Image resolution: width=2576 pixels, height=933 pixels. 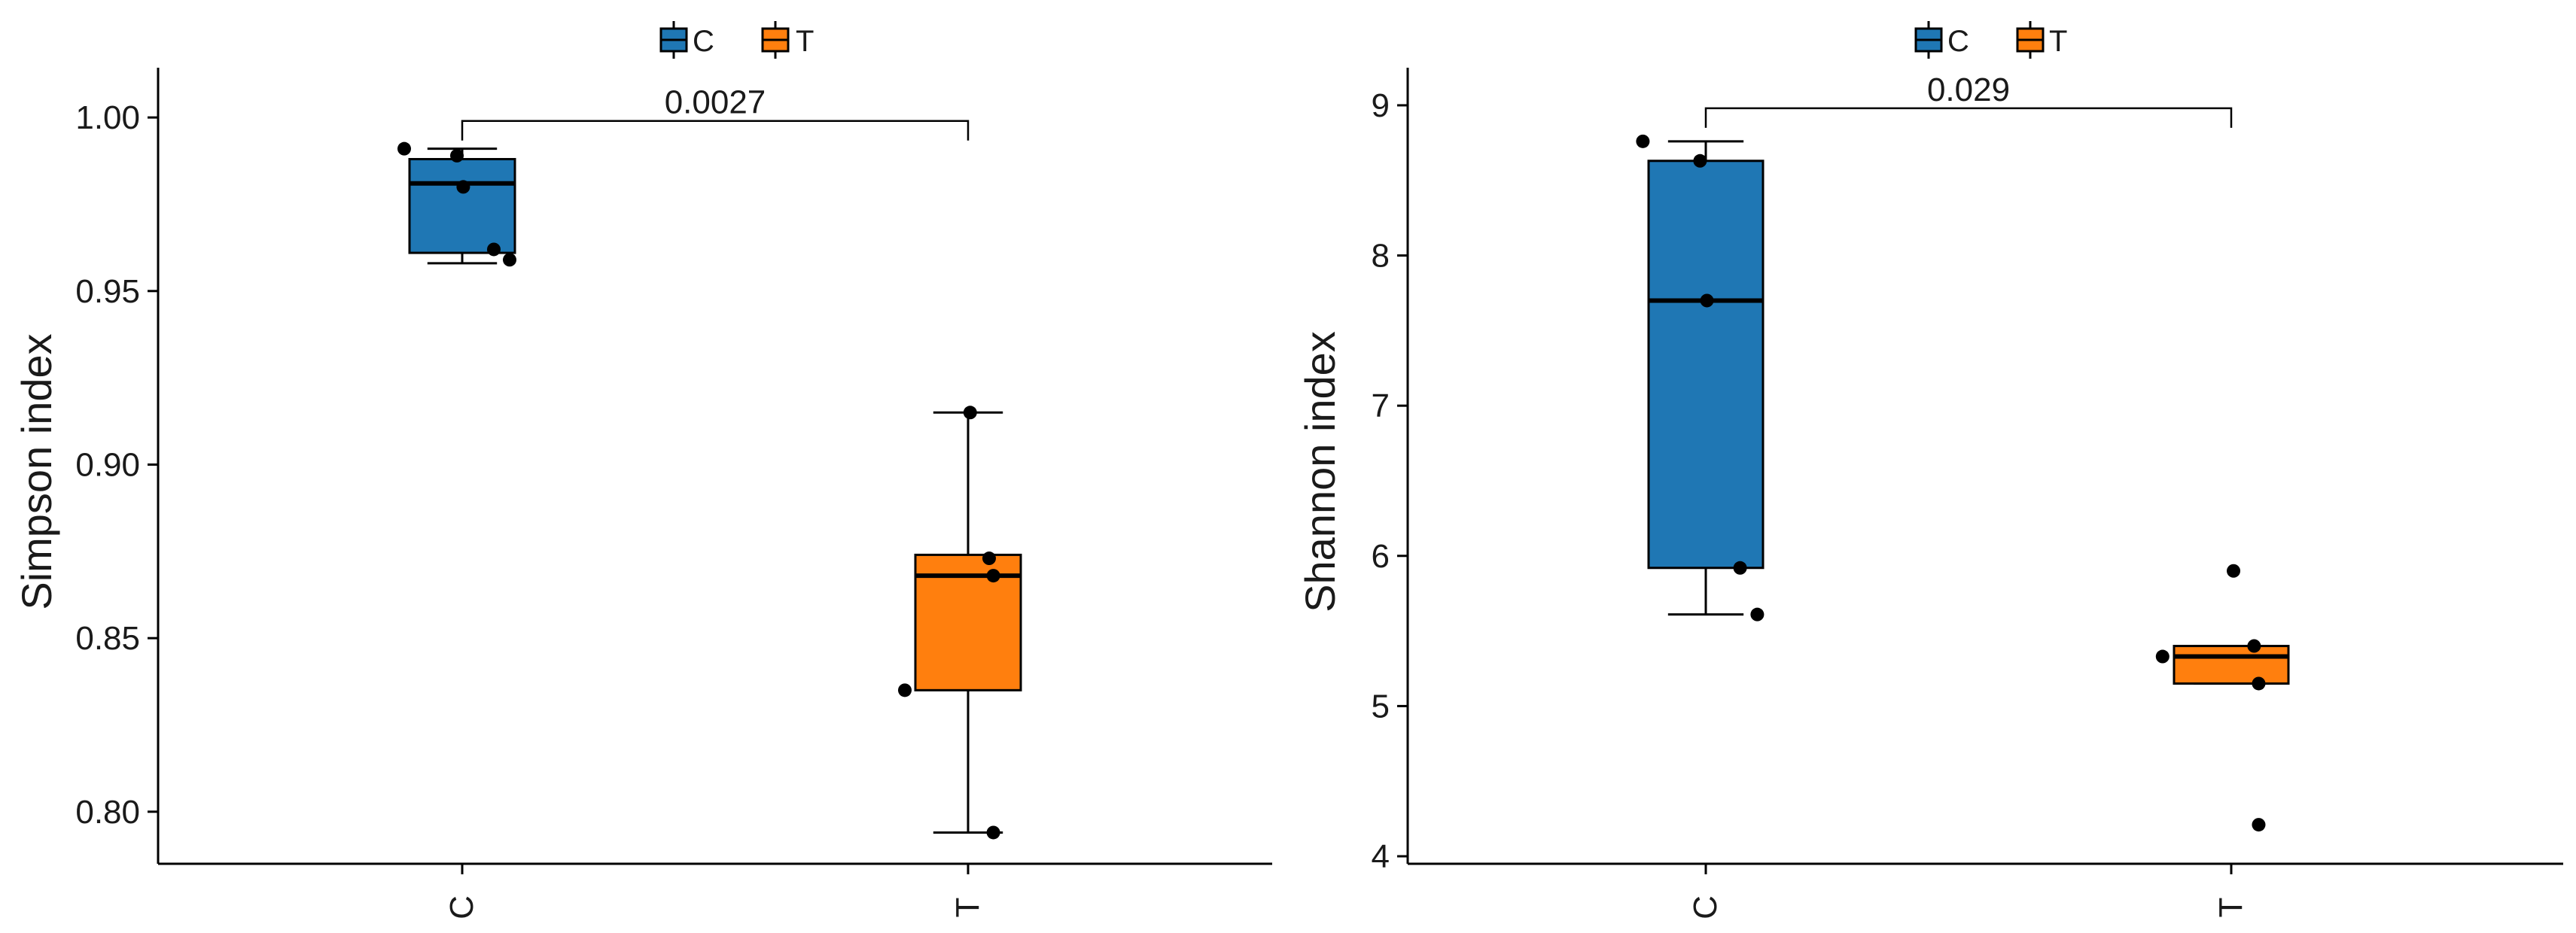 I want to click on comparison-label: 0.0027, so click(x=716, y=102).